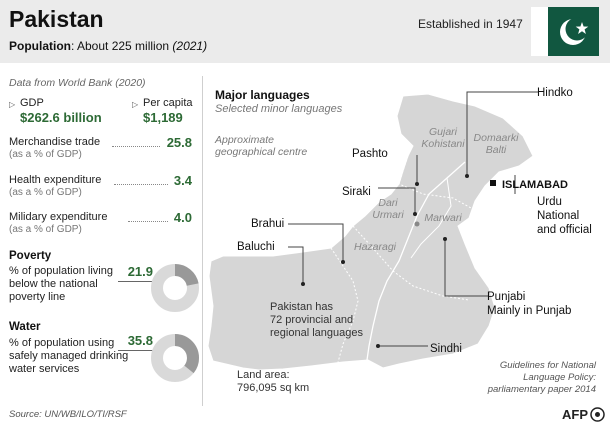  What do you see at coordinates (559, 377) in the screenshot?
I see `guidelines-line-2: Language Policy:` at bounding box center [559, 377].